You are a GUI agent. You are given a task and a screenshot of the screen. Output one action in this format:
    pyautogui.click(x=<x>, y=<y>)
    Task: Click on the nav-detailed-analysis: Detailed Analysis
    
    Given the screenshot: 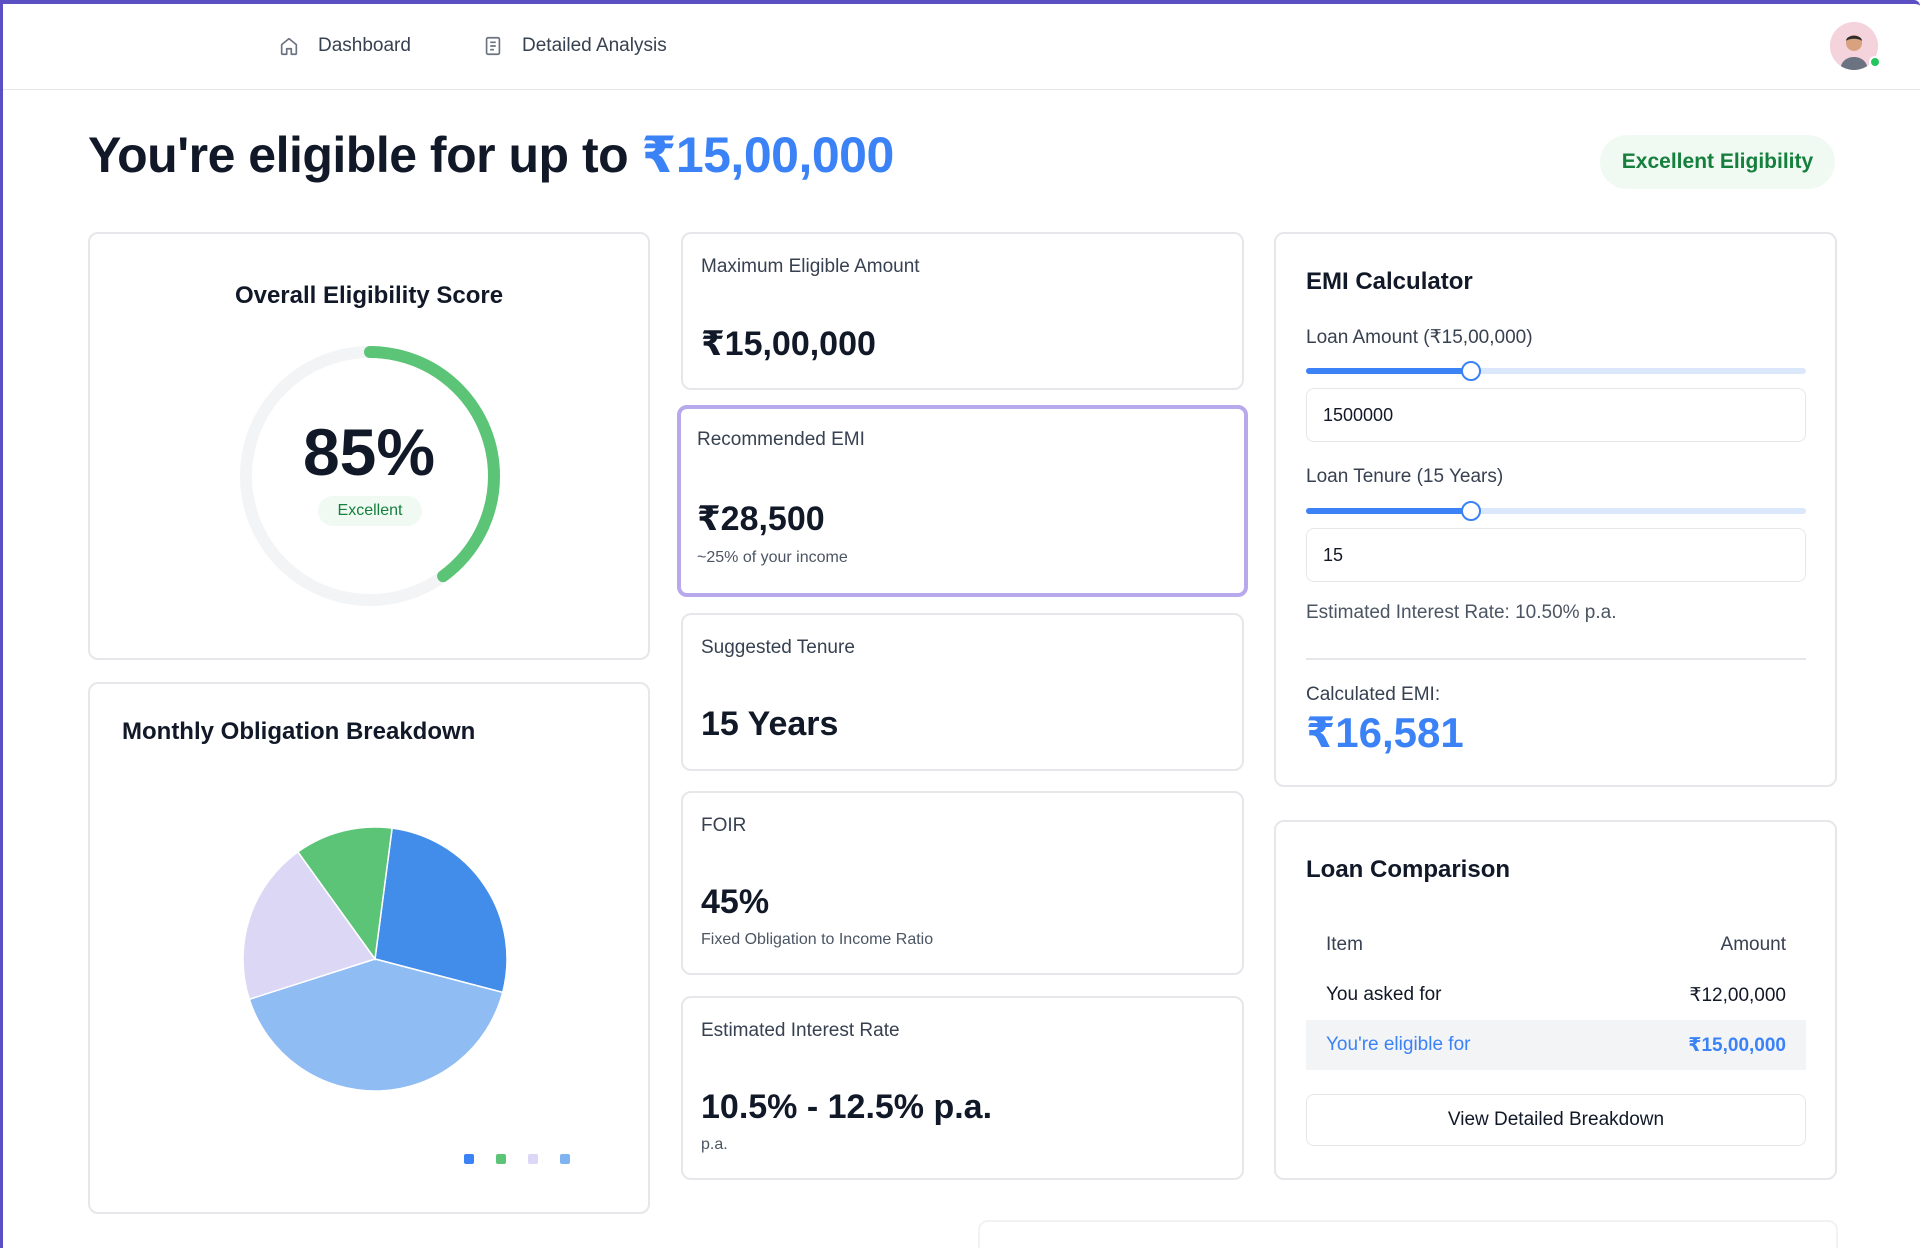 What is the action you would take?
    pyautogui.click(x=574, y=46)
    